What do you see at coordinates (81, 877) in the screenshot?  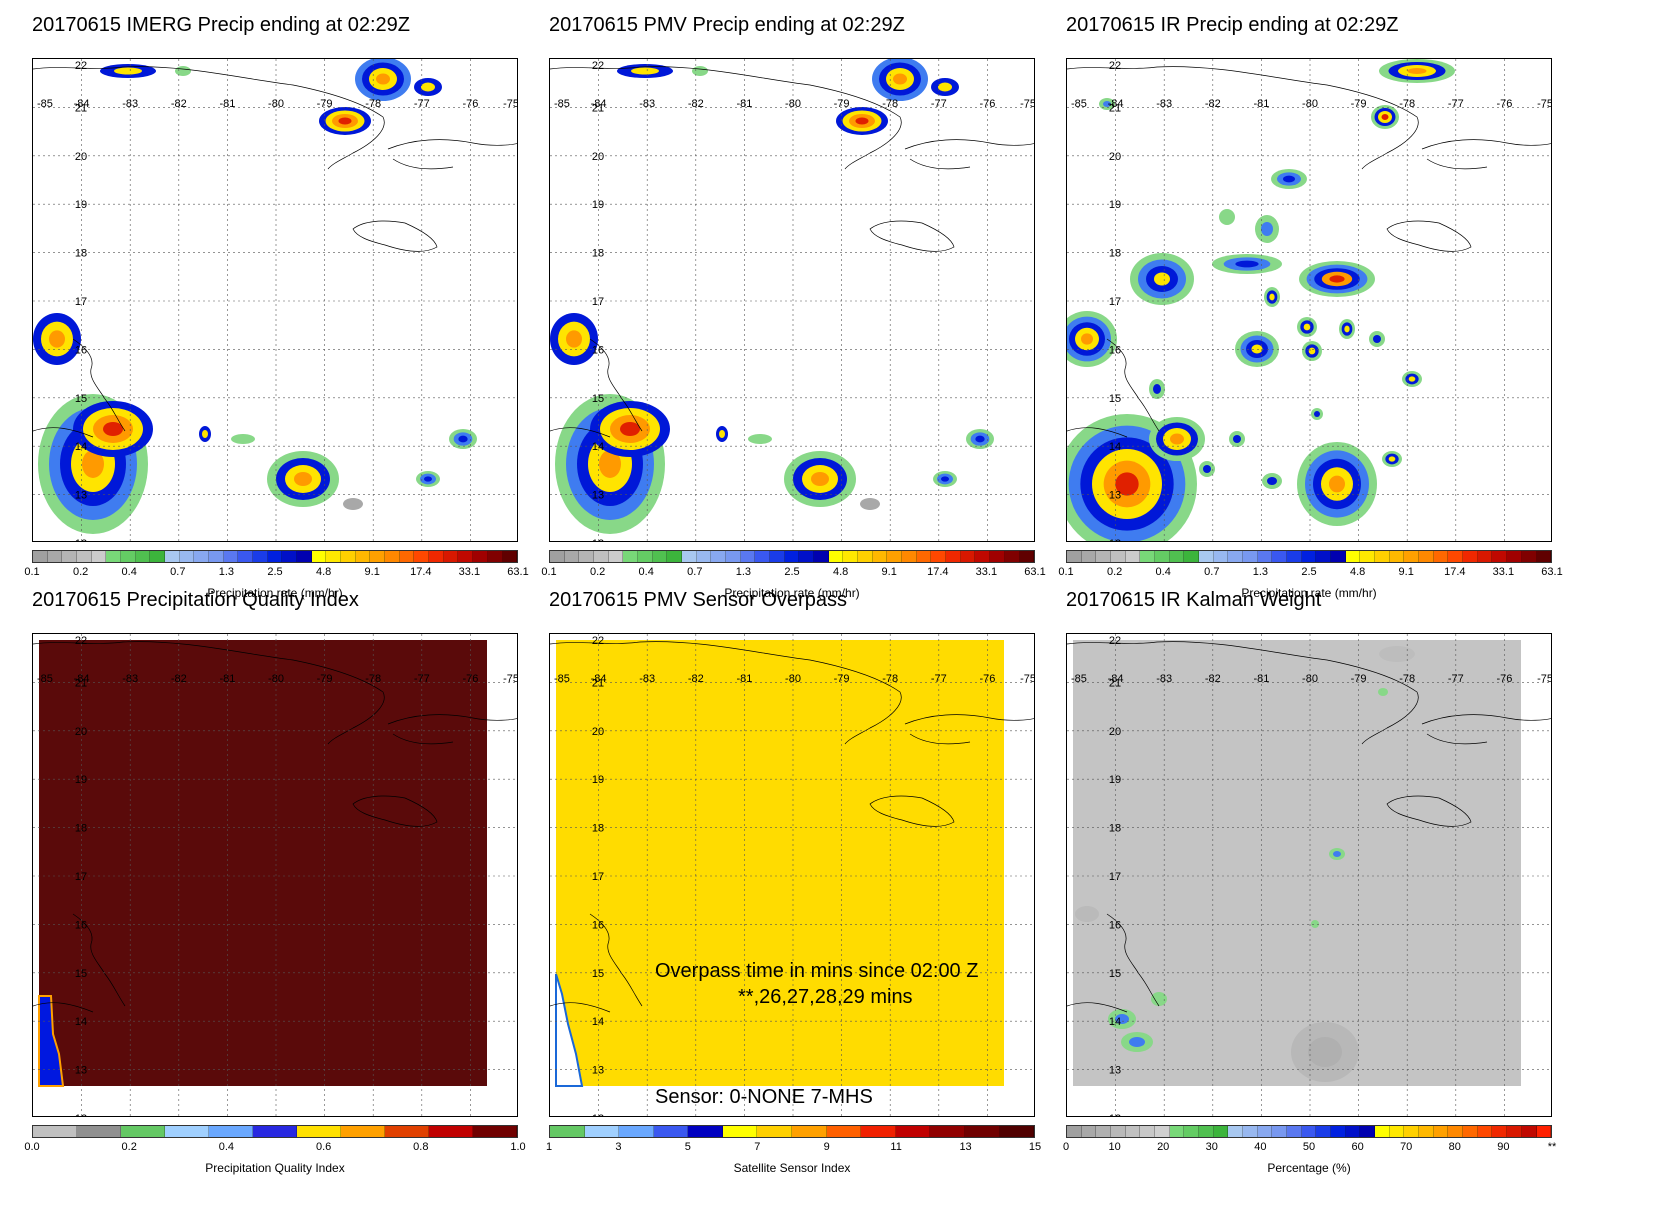 I see `lat-label: 17` at bounding box center [81, 877].